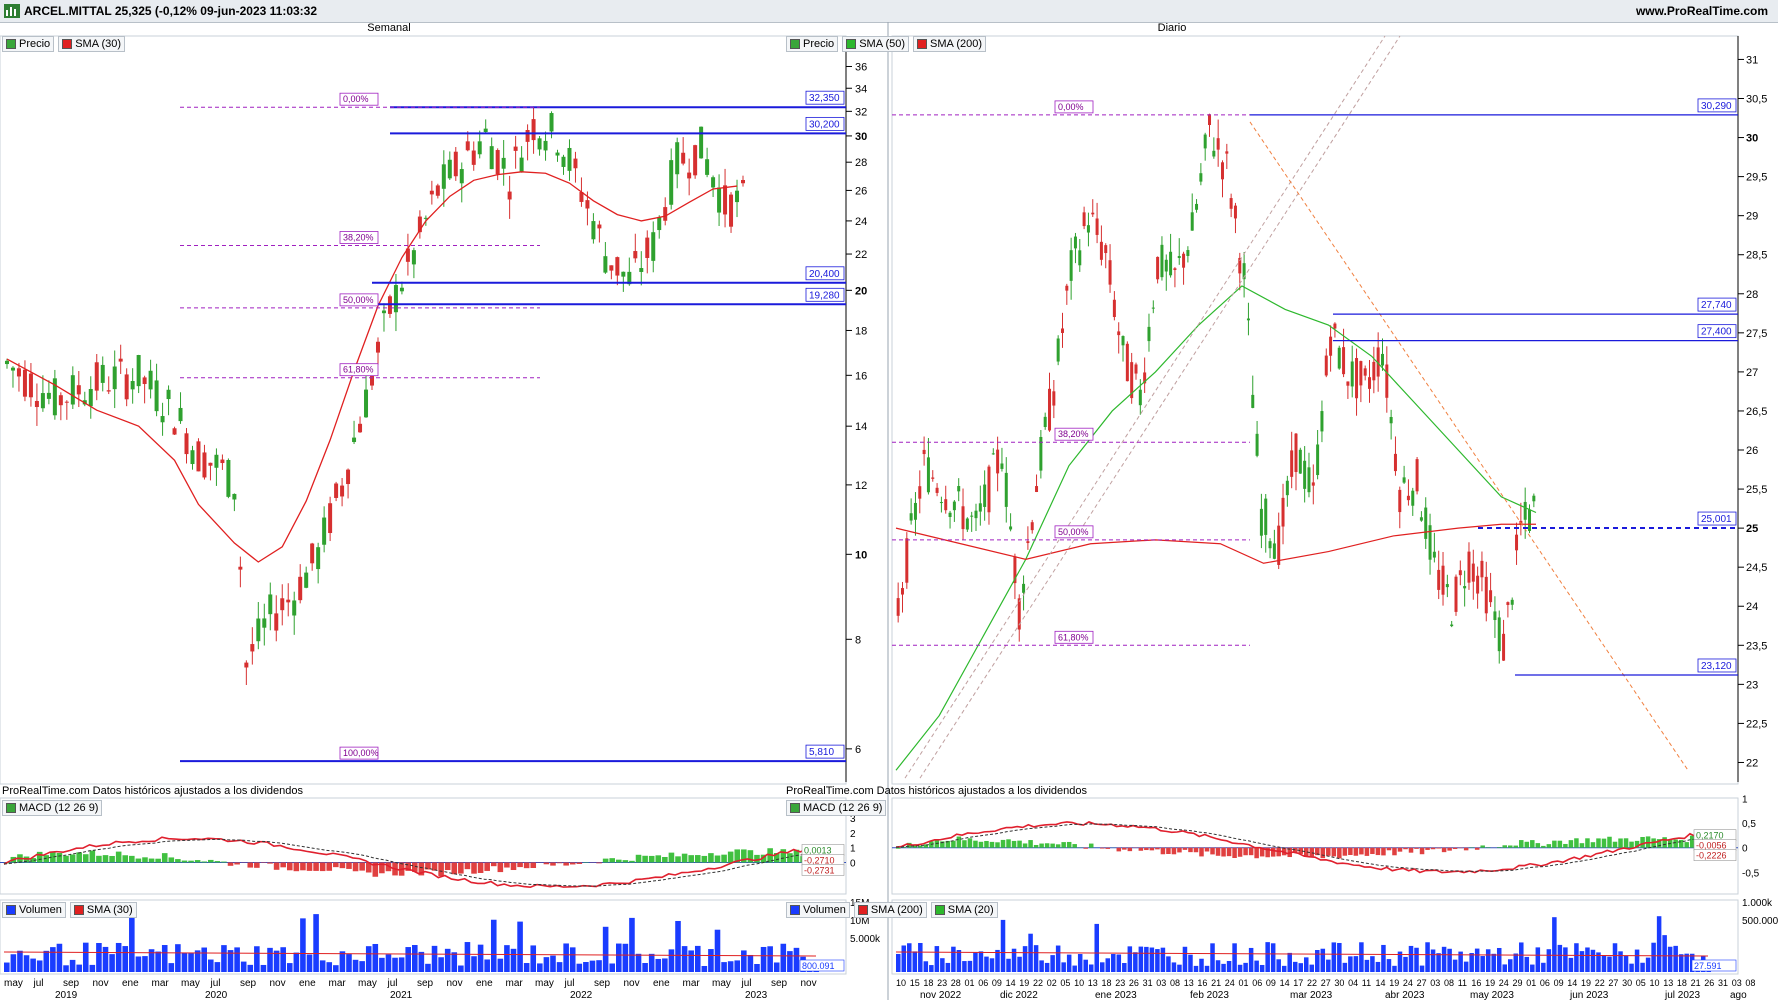 The height and width of the screenshot is (1000, 1778). Describe the element at coordinates (1422, 983) in the screenshot. I see `daily-x-tick-label: 27` at that location.